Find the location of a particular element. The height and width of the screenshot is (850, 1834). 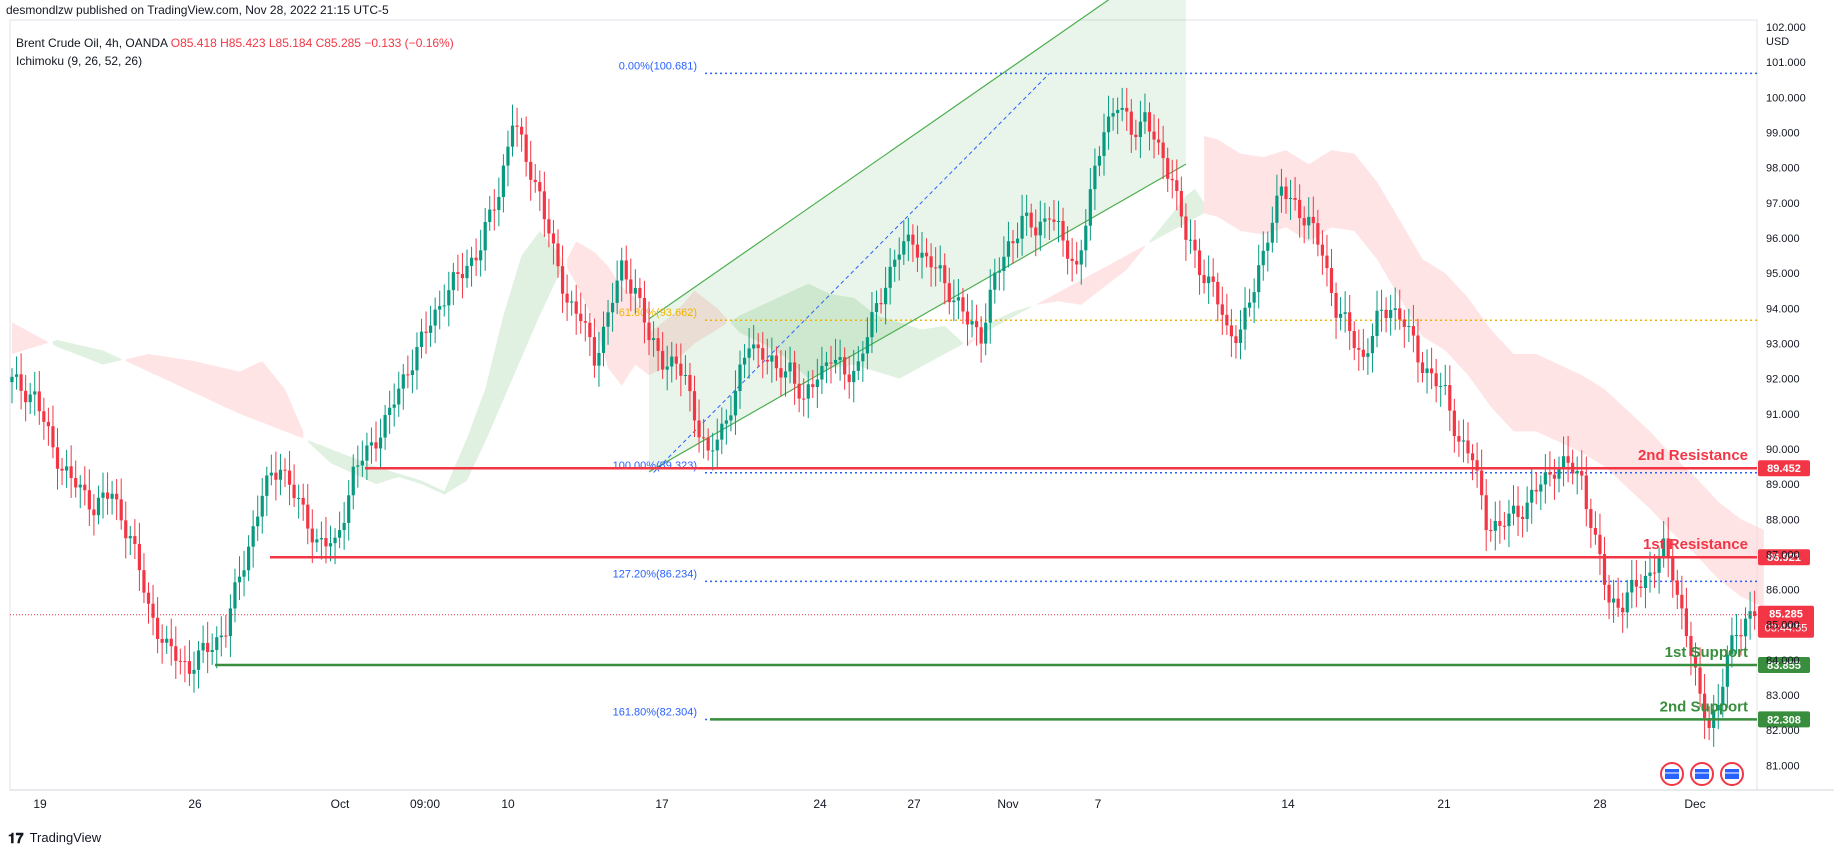

footer-brand: 𝟏𝟕 TradingView is located at coordinates (54, 838).